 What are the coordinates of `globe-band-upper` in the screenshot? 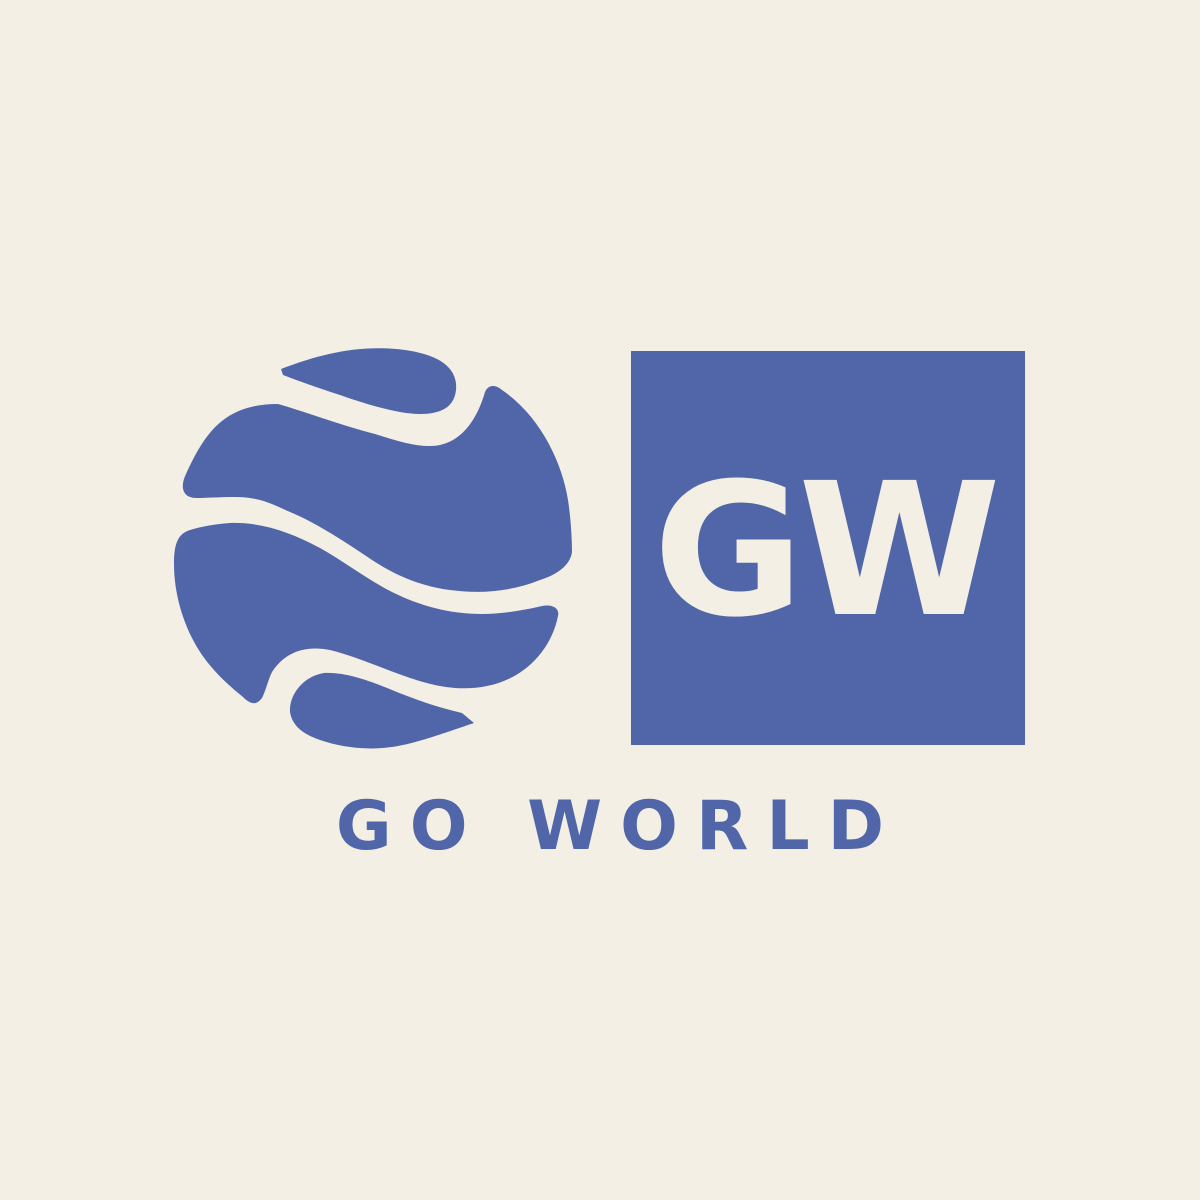 It's located at (377, 489).